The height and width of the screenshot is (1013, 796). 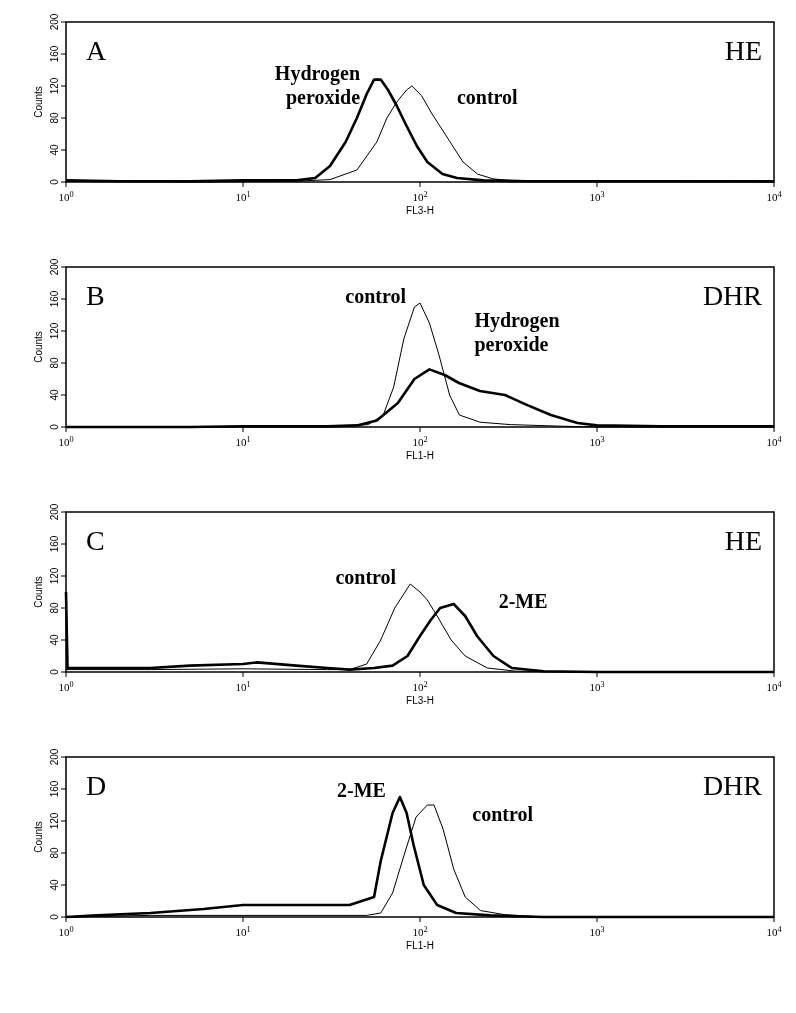 I want to click on annotation: C, so click(x=95, y=540).